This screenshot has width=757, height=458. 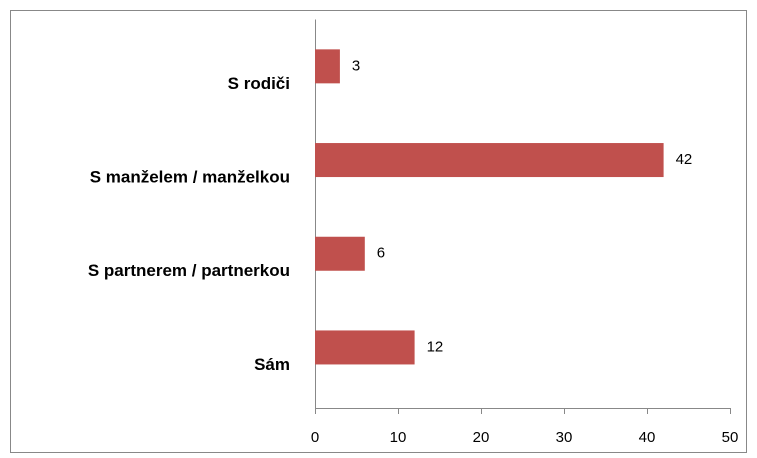 I want to click on y-tick-label: S partnerem / partnerkou, so click(x=189, y=270).